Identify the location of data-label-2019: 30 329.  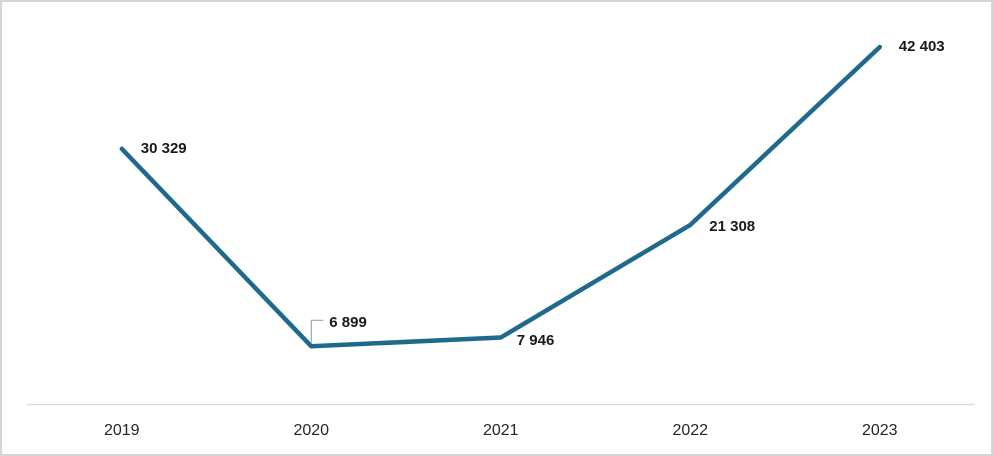
(163, 148).